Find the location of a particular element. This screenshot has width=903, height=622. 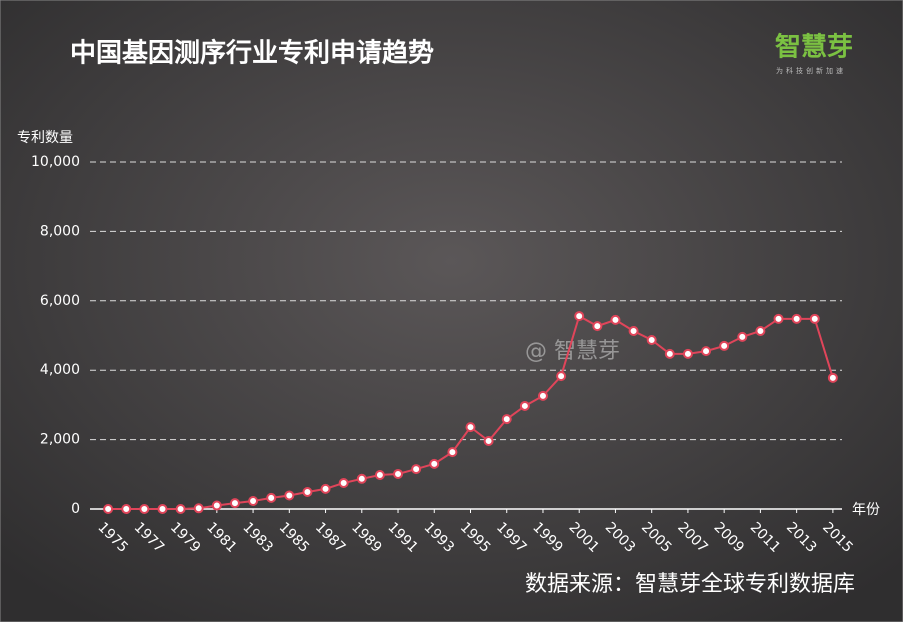

watermark: @ 智慧芽 is located at coordinates (572, 351).